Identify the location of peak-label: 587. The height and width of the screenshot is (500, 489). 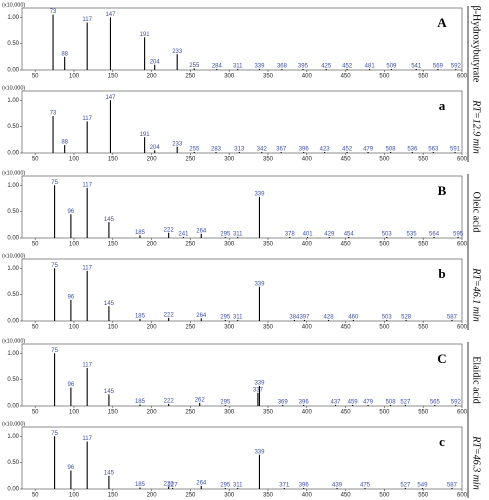
(452, 318).